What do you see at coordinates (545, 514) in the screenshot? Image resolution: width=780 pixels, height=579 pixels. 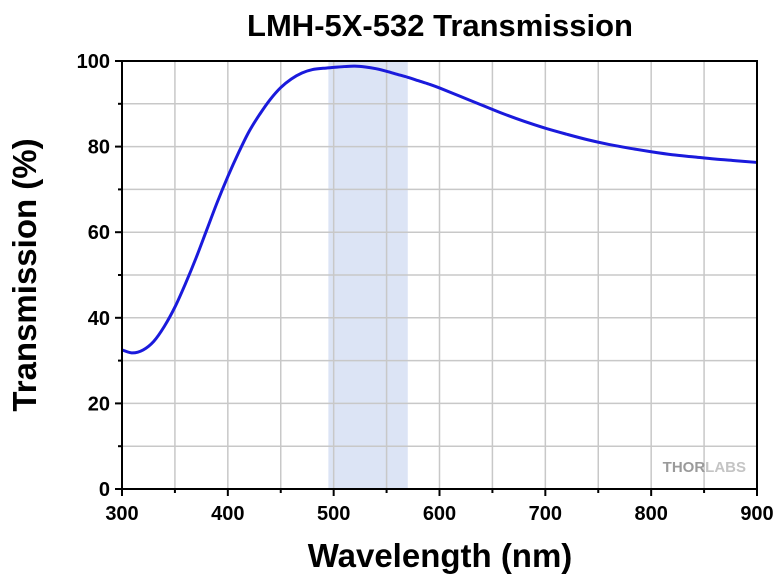 I see `x-tick-label: 700` at bounding box center [545, 514].